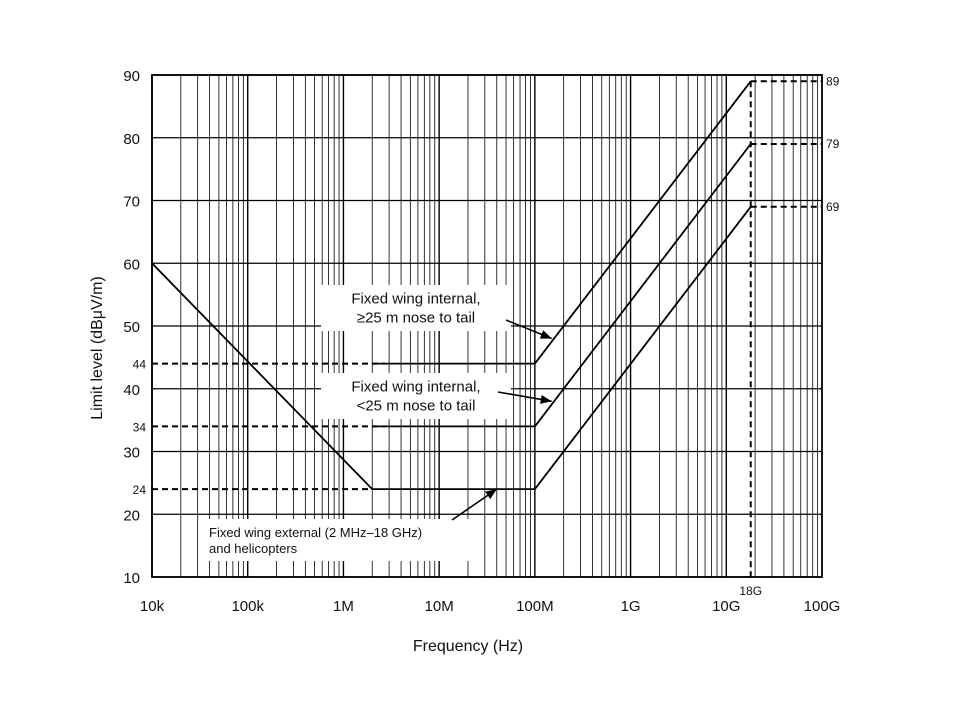 This screenshot has width=960, height=720. Describe the element at coordinates (247, 606) in the screenshot. I see `x-tick-label: 100k` at that location.